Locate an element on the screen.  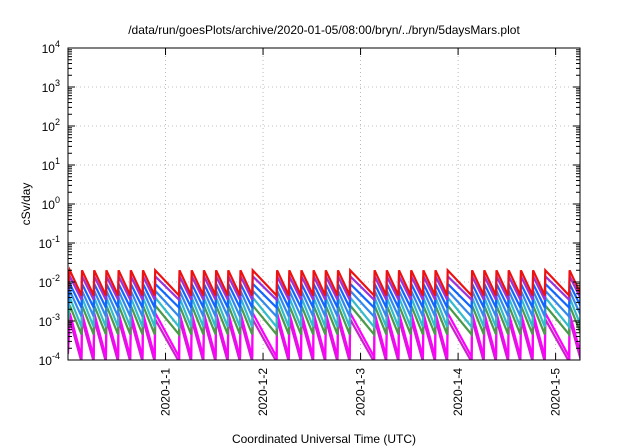
y-tick-label: 10⁻² is located at coordinates (49, 281).